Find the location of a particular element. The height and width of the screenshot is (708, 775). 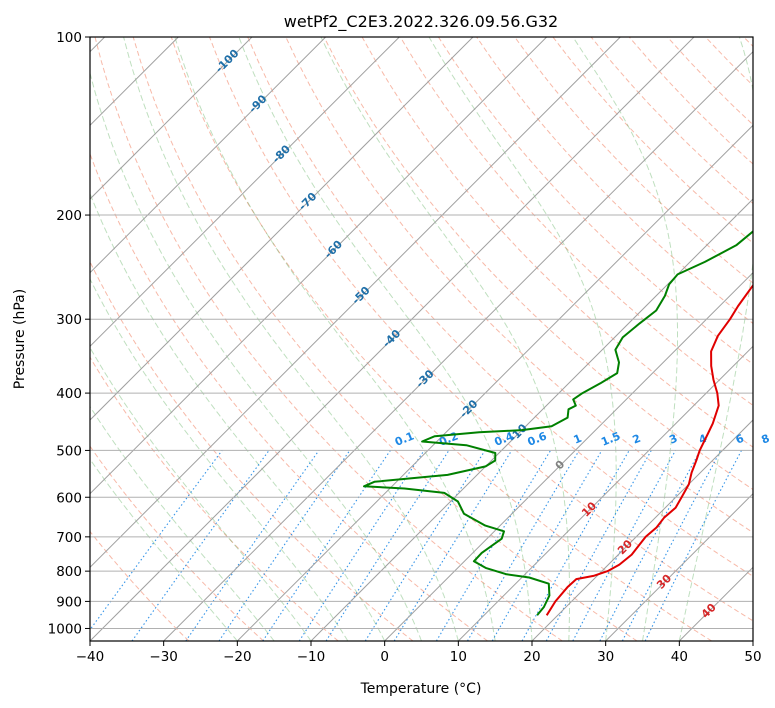

y-axis: 100 200 300 400 500 600 700 800 900 1000 is located at coordinates (69, 333).